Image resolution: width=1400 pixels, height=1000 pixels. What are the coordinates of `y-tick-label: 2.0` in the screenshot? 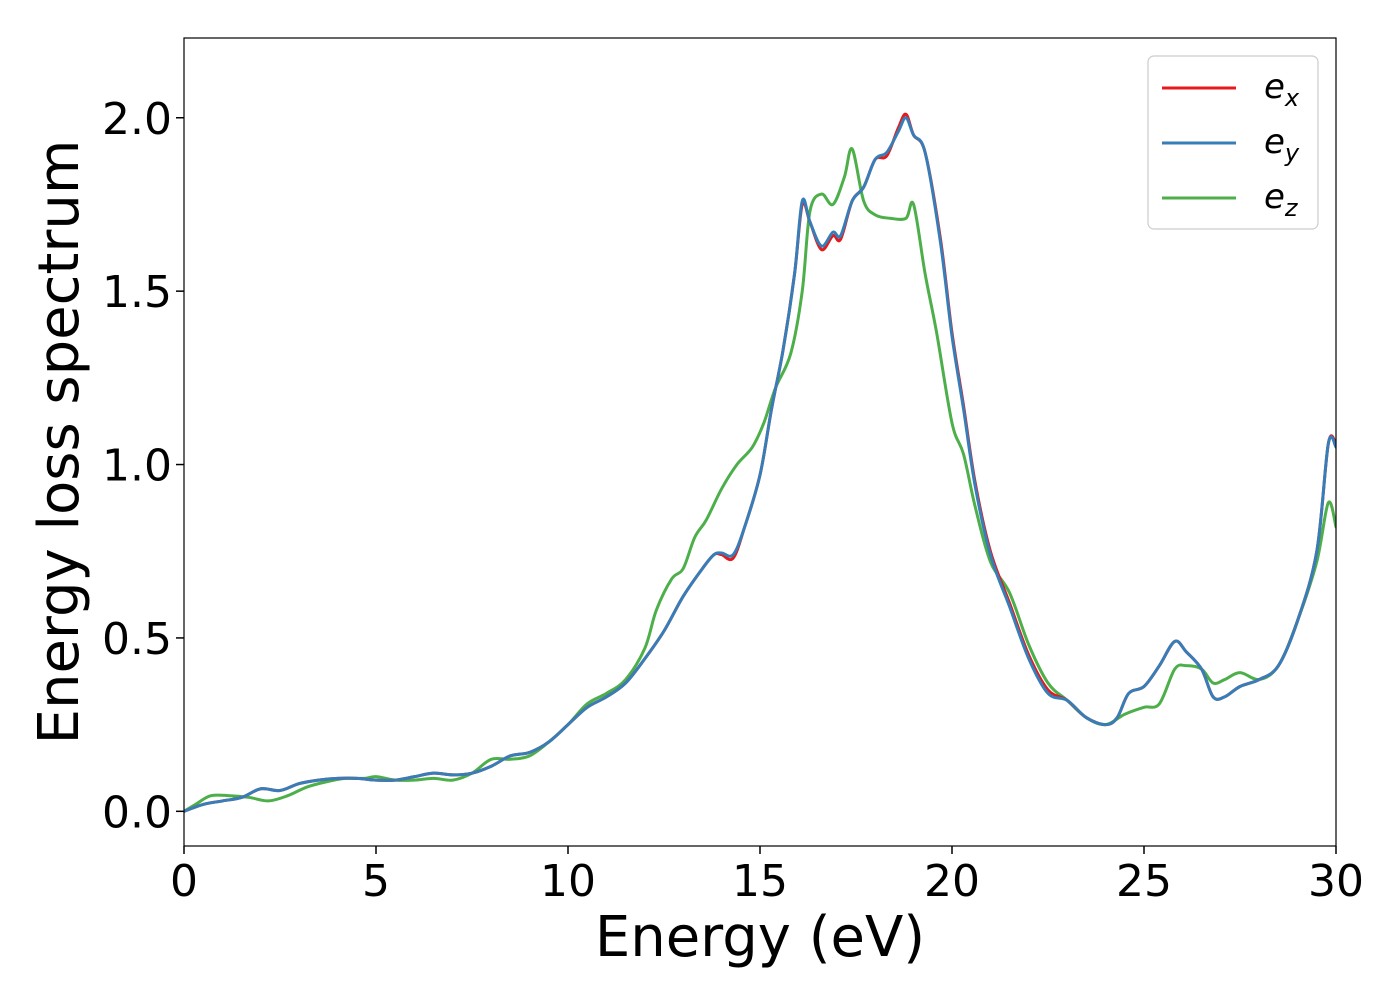 It's located at (137, 119).